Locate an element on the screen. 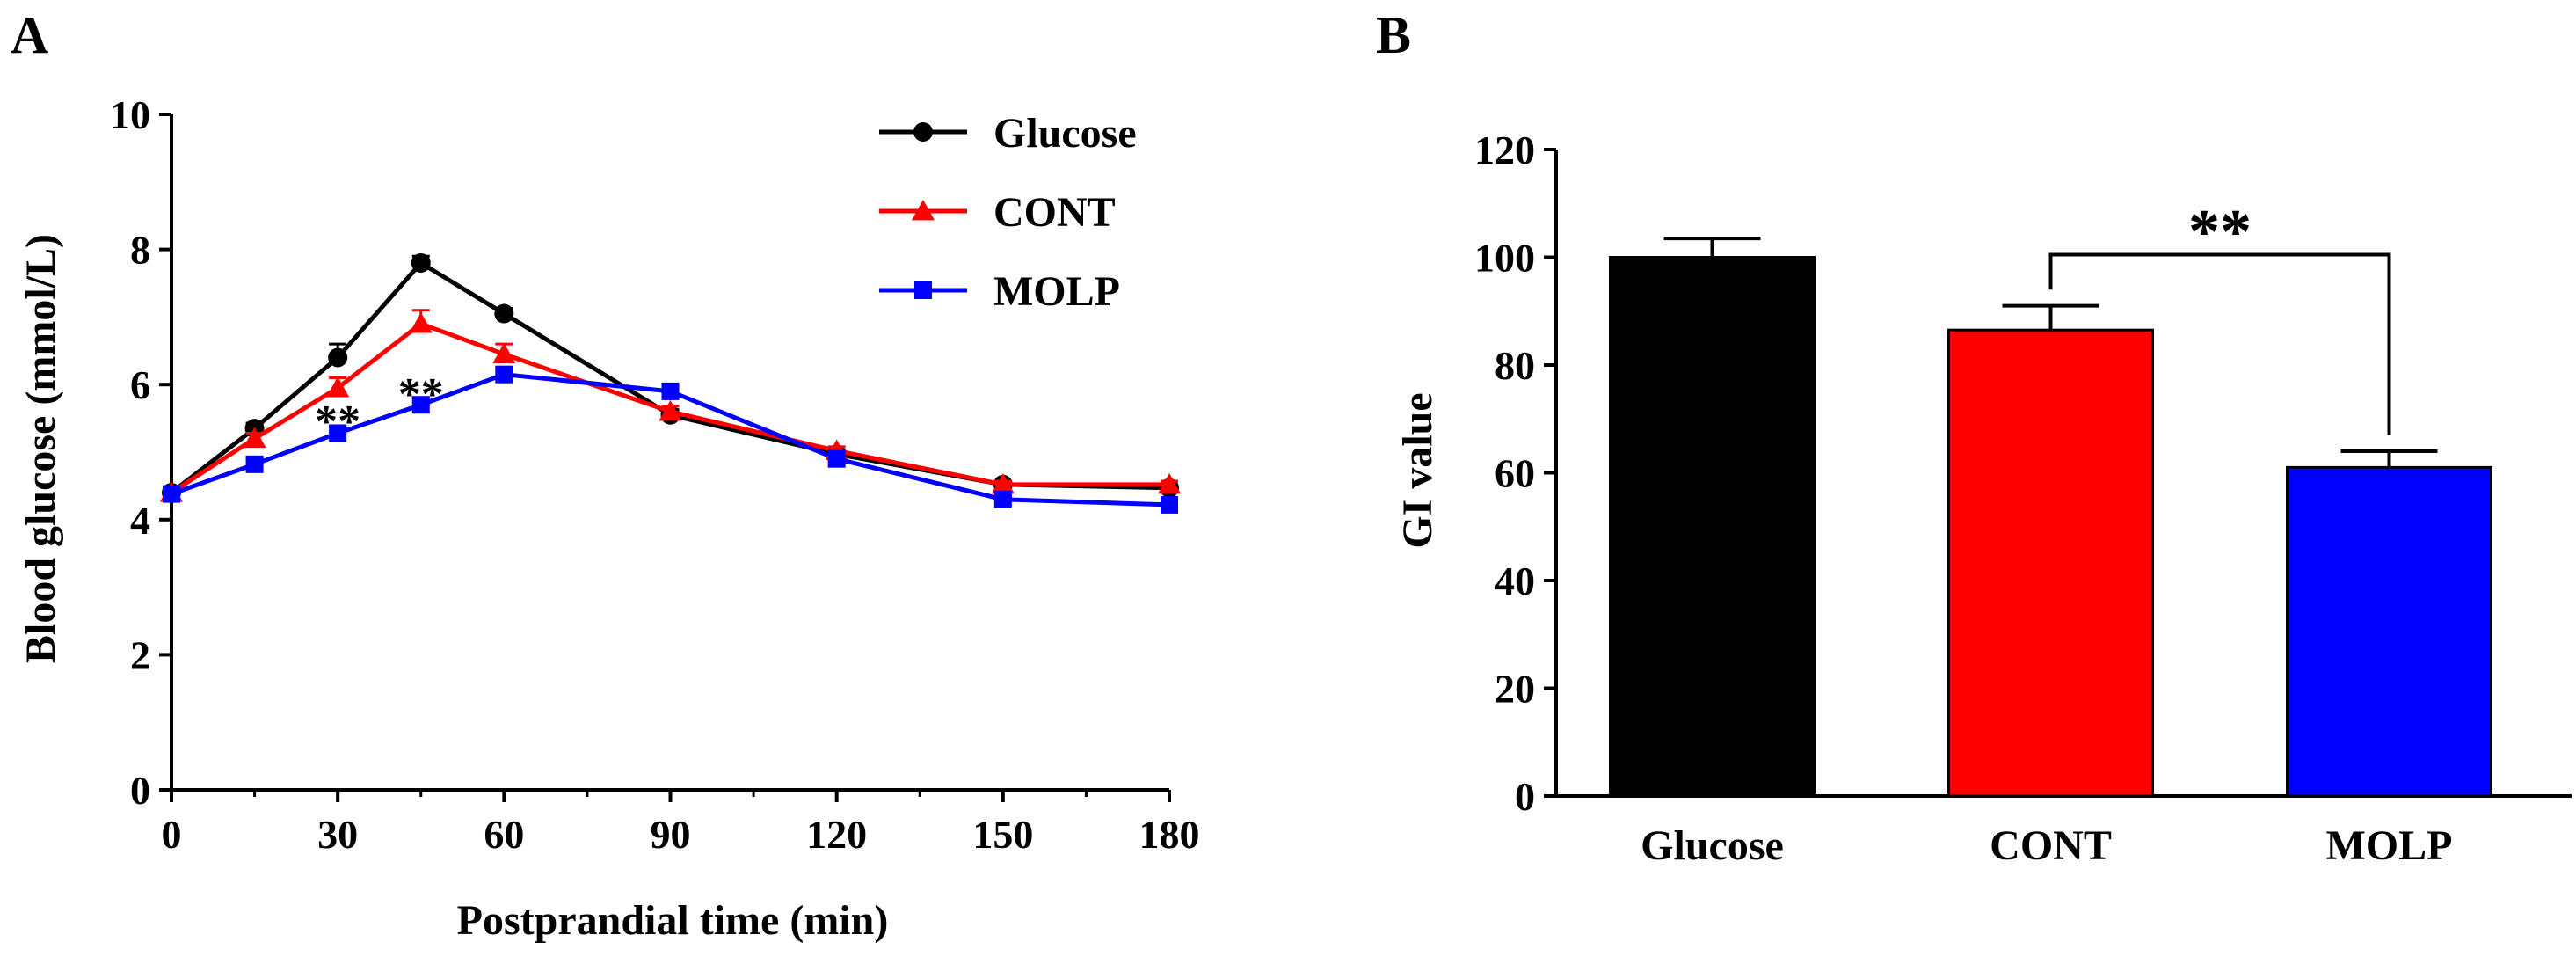 Image resolution: width=2576 pixels, height=957 pixels. panel-a-y-tick-label: 10 is located at coordinates (130, 115).